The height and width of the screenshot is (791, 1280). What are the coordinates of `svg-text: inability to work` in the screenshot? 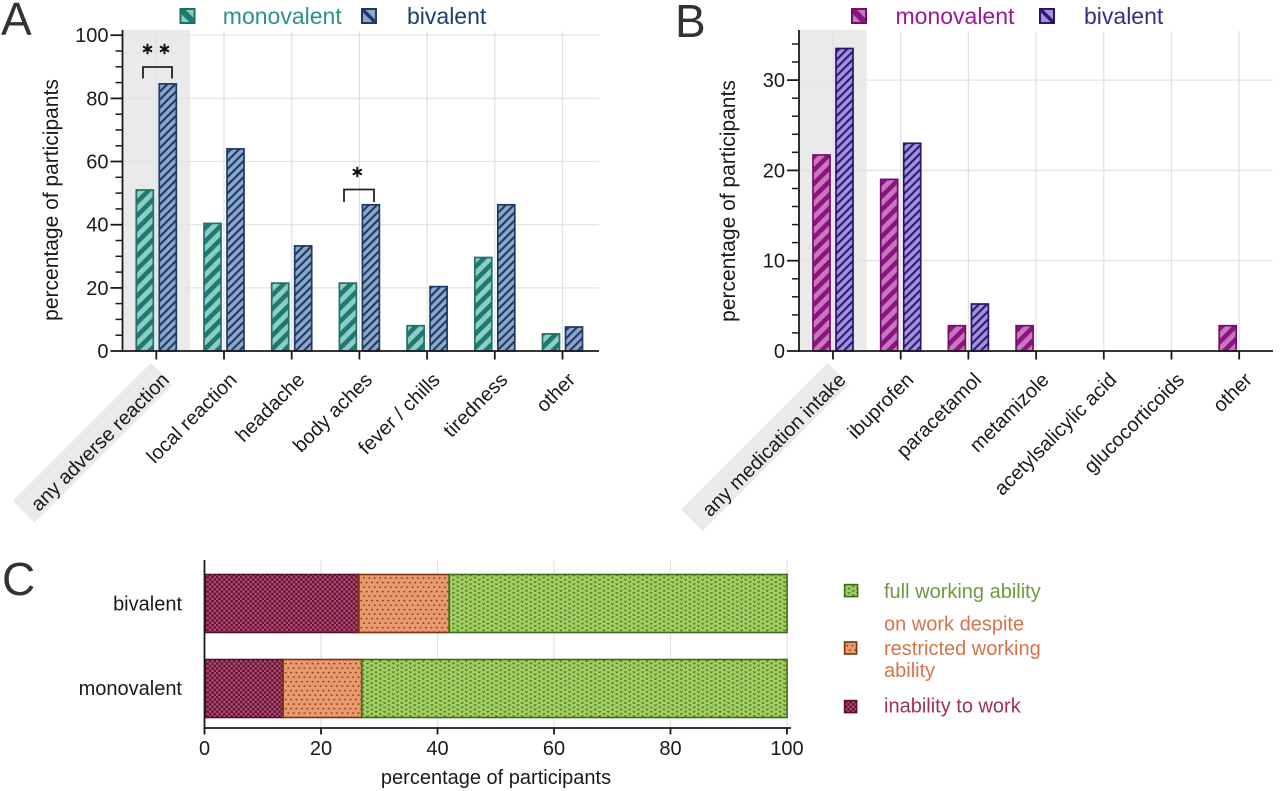 It's located at (953, 706).